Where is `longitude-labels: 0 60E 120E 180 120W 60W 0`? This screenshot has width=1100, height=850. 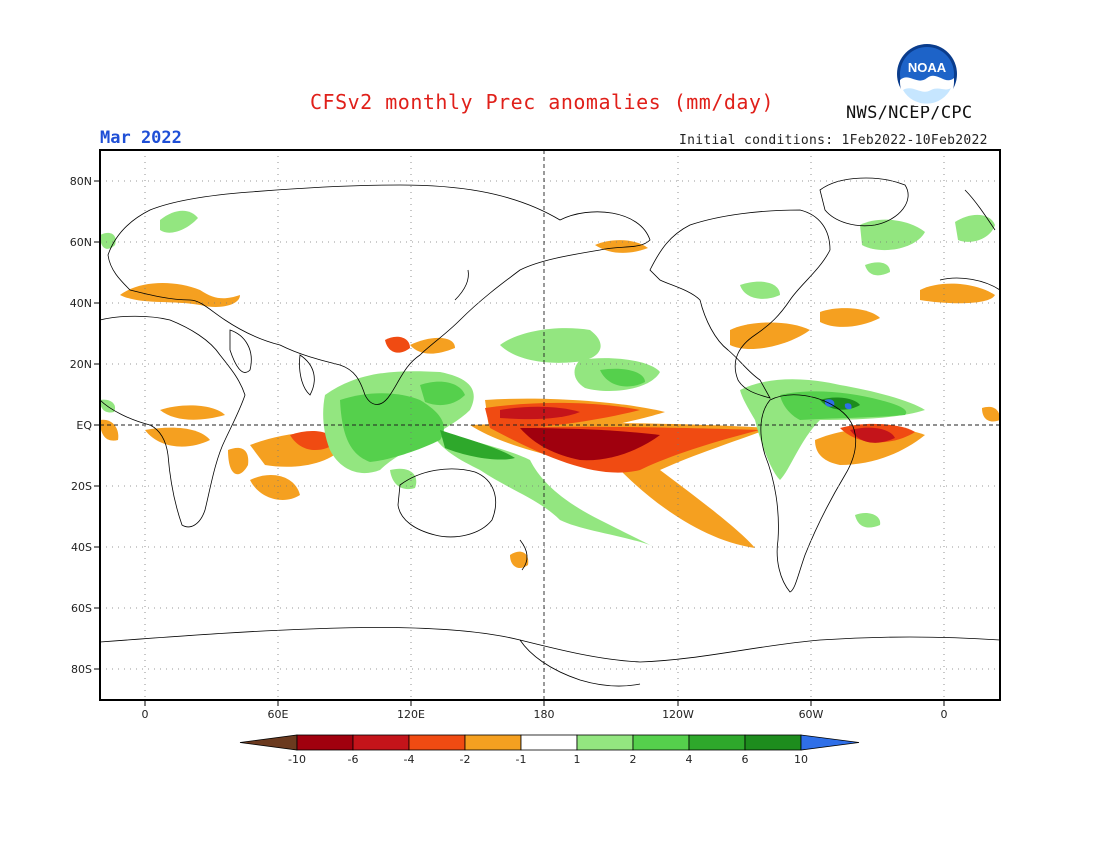
longitude-labels: 0 60E 120E 180 120W 60W 0 is located at coordinates (545, 714).